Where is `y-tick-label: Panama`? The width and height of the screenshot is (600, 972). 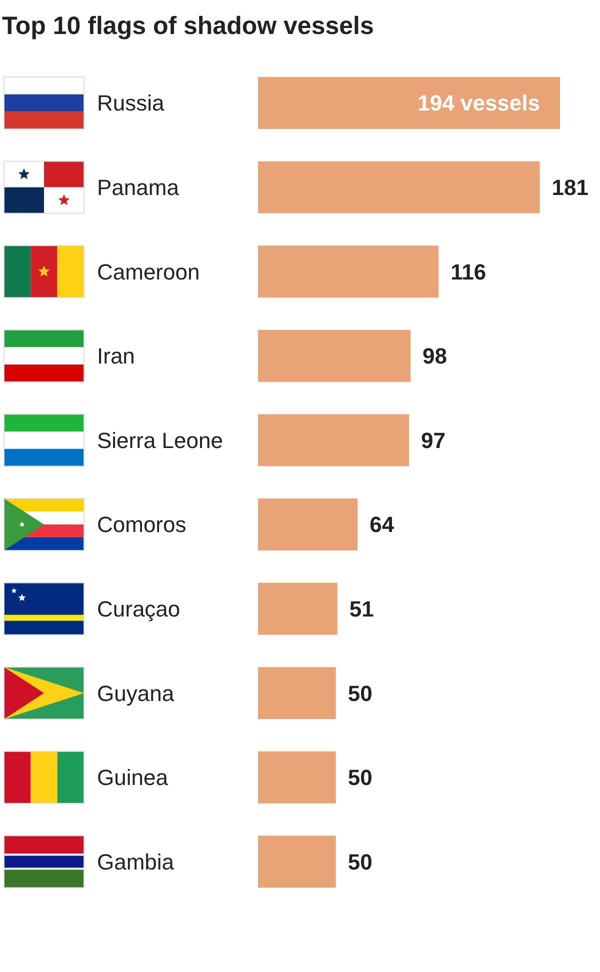
y-tick-label: Panama is located at coordinates (138, 187).